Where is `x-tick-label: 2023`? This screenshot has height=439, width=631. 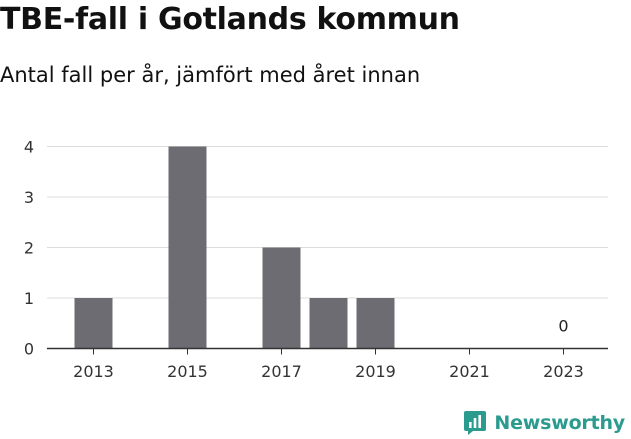 x-tick-label: 2023 is located at coordinates (563, 371).